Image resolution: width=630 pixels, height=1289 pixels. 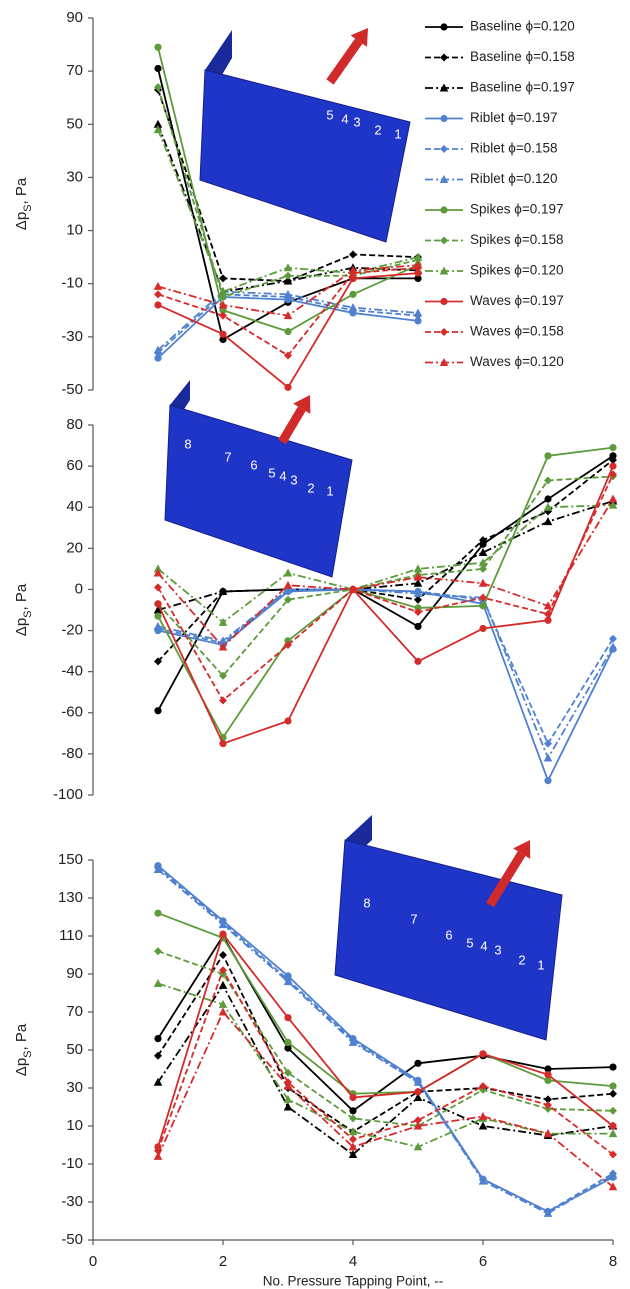 What do you see at coordinates (517, 331) in the screenshot?
I see `legend-label: Waves ϕ=0.158` at bounding box center [517, 331].